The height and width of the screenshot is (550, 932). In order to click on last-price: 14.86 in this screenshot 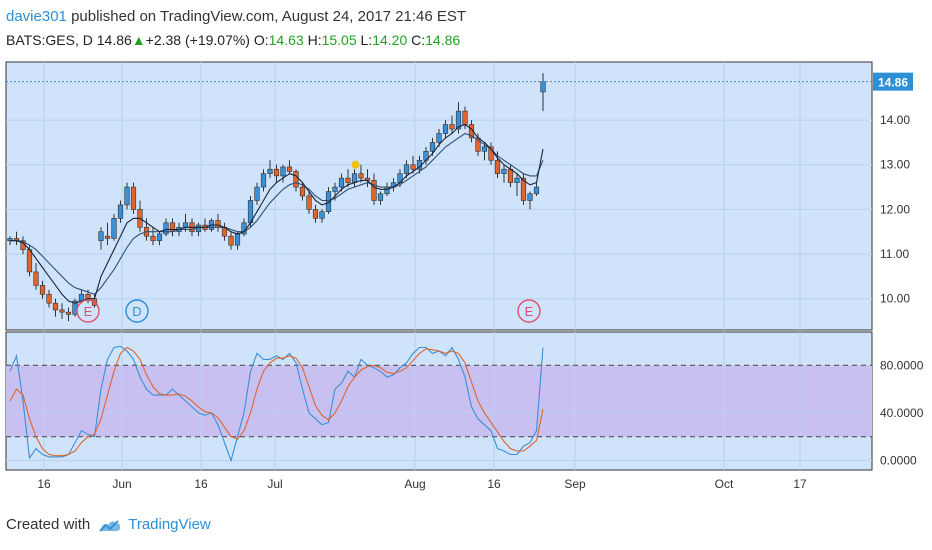, I will do `click(114, 40)`.